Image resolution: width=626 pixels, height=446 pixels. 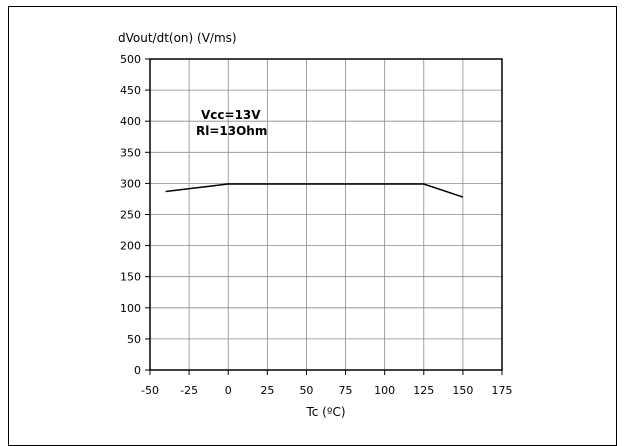 I want to click on y-tick-labels: 0 50 100 150 200 250 300 350 400 450 500, so click(x=130, y=215).